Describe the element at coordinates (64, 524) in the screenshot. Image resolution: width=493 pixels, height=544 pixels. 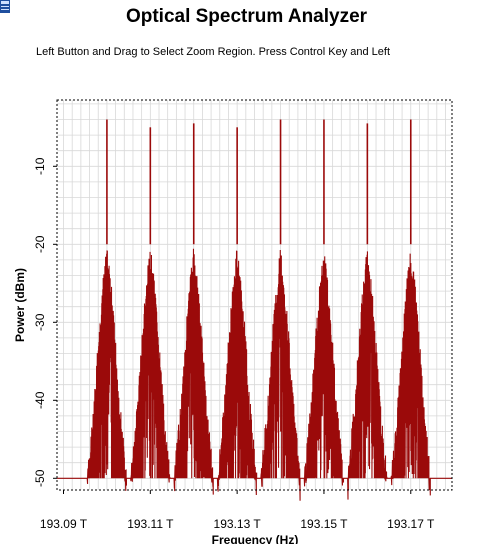
I see `x-tick-label: 193.09 T` at that location.